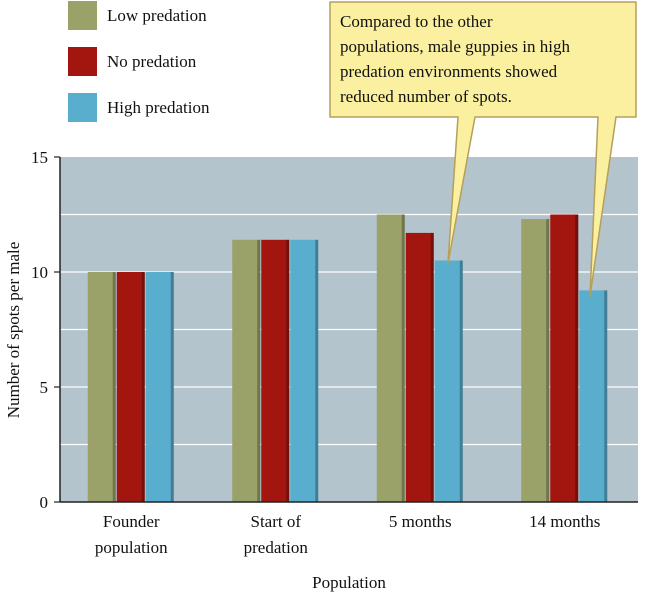 This screenshot has width=654, height=609. What do you see at coordinates (420, 521) in the screenshot?
I see `x-tick-label: 5 months` at bounding box center [420, 521].